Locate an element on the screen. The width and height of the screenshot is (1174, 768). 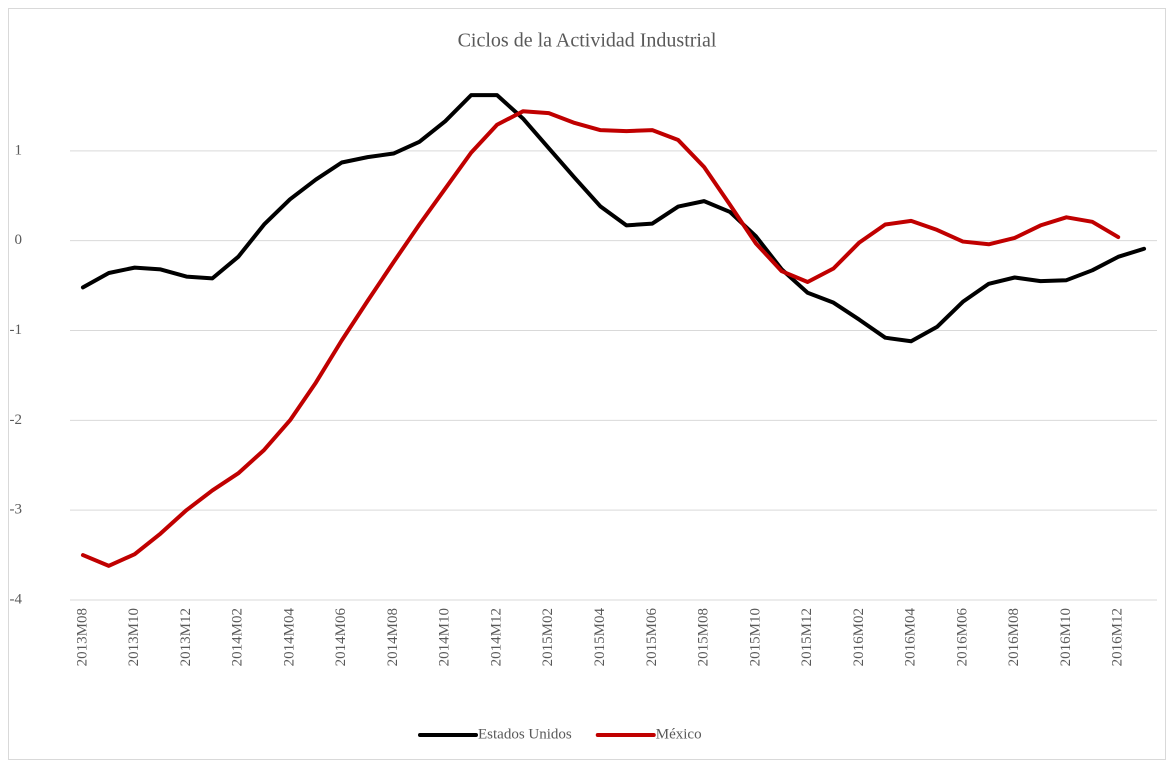
x-tick-label: 2015M08 is located at coordinates (704, 637).